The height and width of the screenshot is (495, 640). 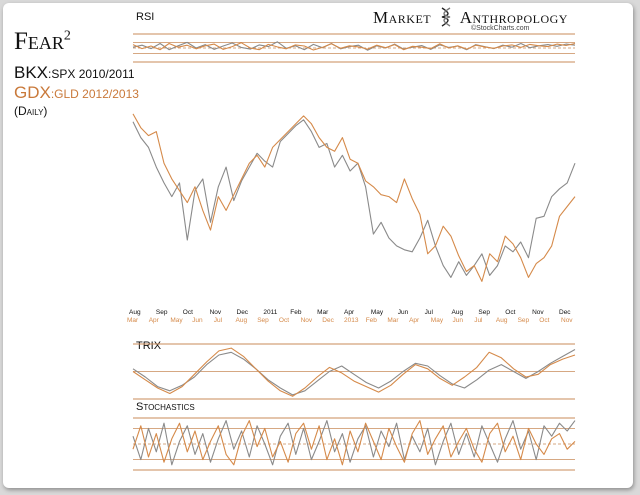 What do you see at coordinates (94, 94) in the screenshot?
I see `legend-gdx-rest: :GLD 2012/2013` at bounding box center [94, 94].